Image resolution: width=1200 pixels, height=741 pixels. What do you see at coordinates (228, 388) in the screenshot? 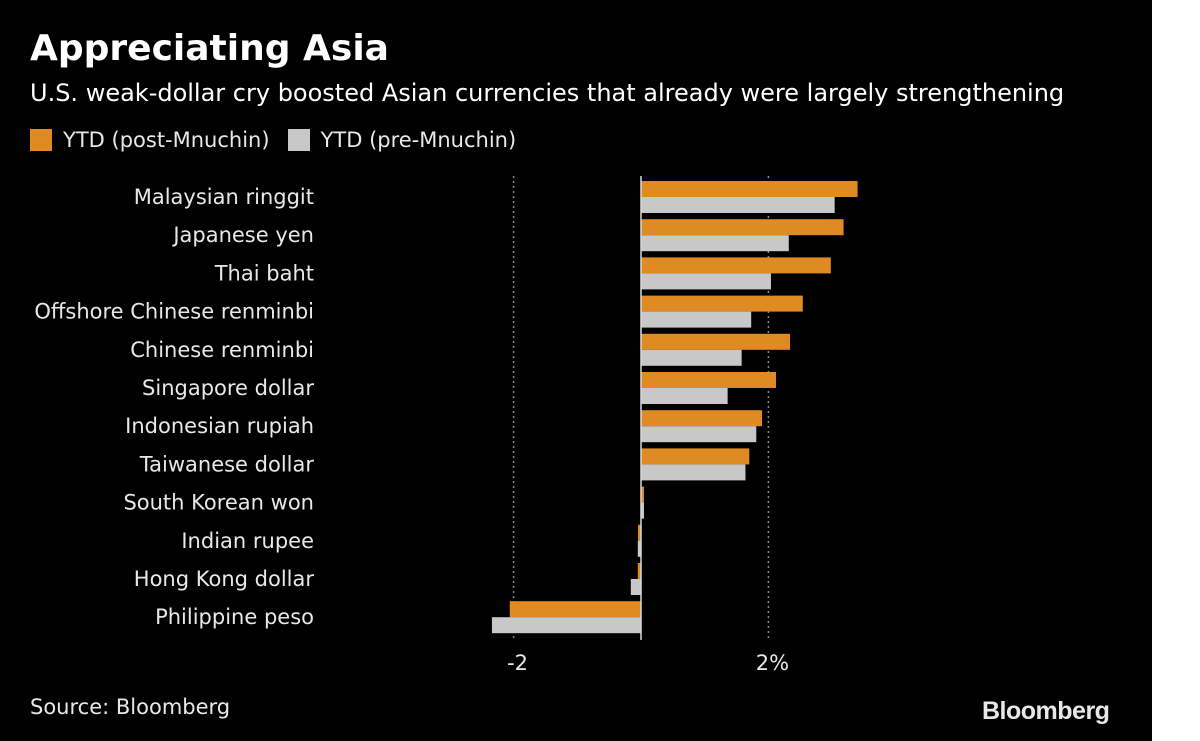
I see `category-label-5: Singapore dollar` at bounding box center [228, 388].